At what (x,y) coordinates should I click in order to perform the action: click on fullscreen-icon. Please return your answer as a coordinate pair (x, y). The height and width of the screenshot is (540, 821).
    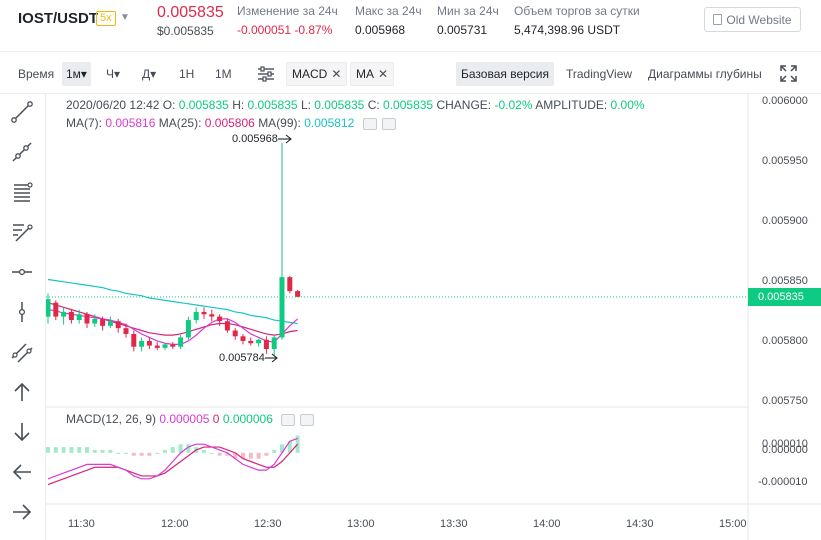
    Looking at the image, I should click on (788, 73).